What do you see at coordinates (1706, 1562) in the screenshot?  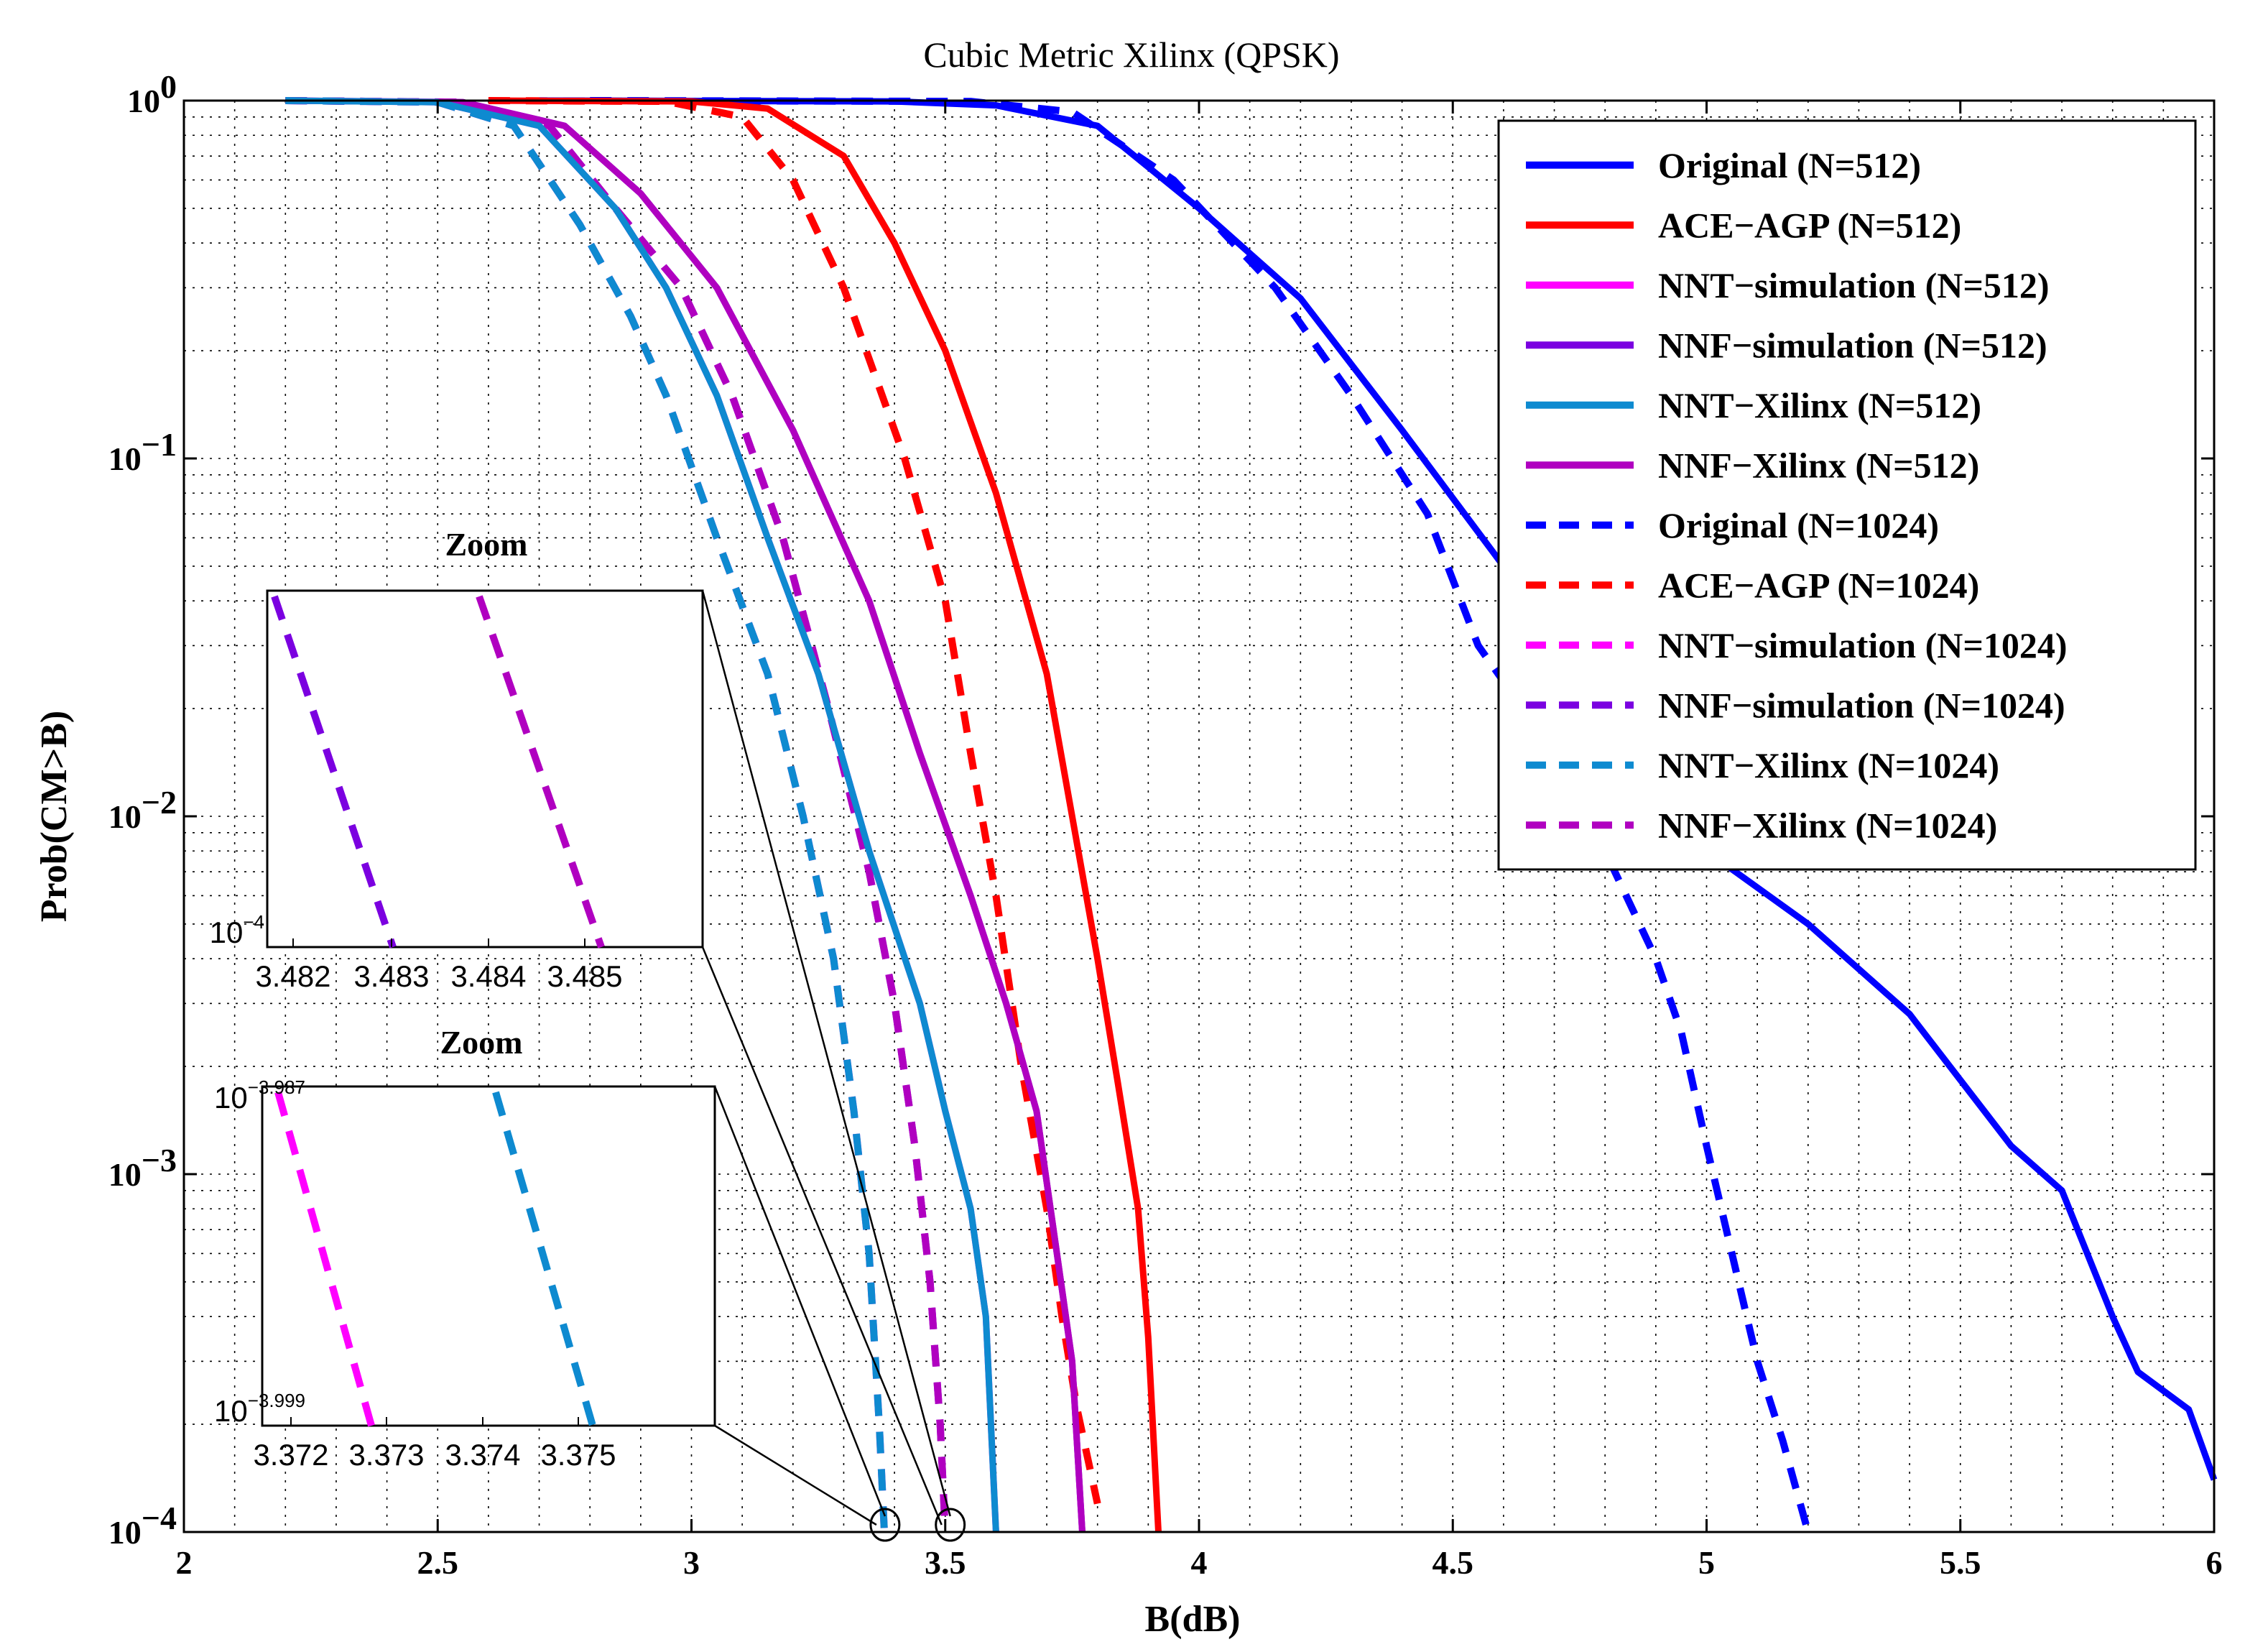 I see `x-tick-label: 5` at bounding box center [1706, 1562].